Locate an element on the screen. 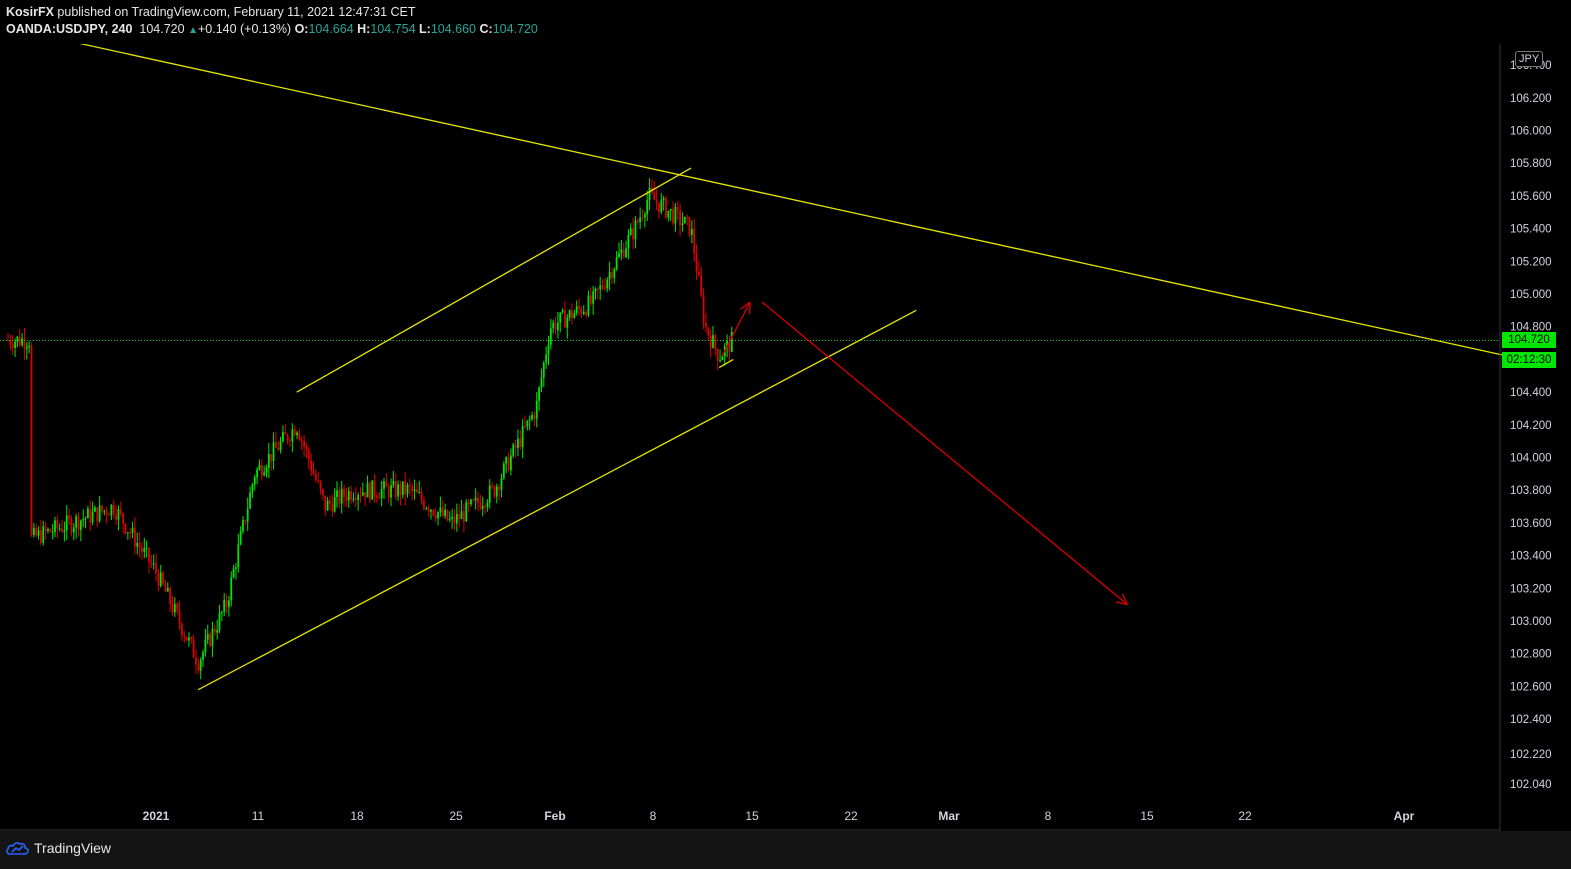 The height and width of the screenshot is (869, 1571). time-tick-label: 8 is located at coordinates (653, 816).